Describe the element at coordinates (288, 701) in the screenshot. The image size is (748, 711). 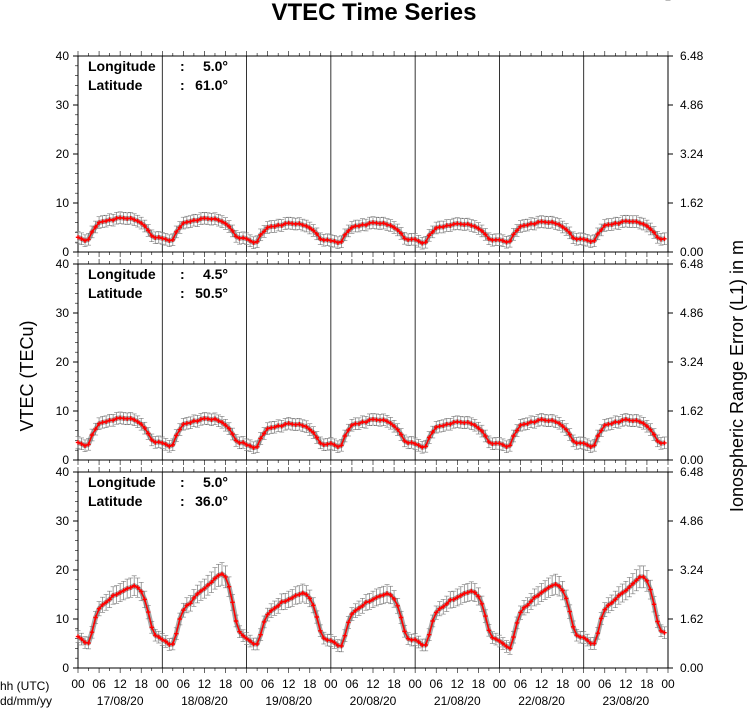
I see `x-tick-label-date: 19/08/20` at that location.